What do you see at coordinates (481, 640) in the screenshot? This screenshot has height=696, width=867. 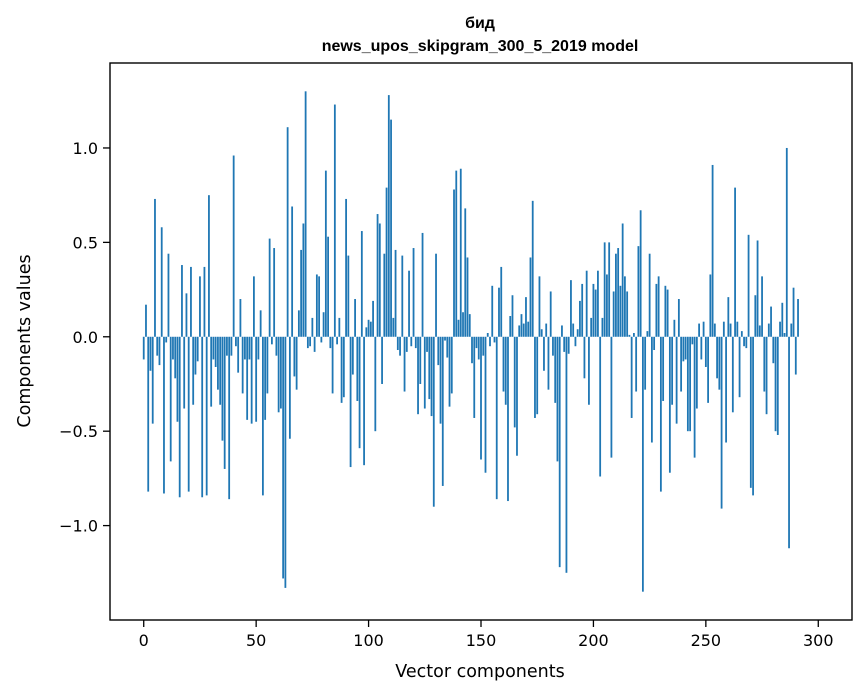 I see `x-tick-label: 150` at bounding box center [481, 640].